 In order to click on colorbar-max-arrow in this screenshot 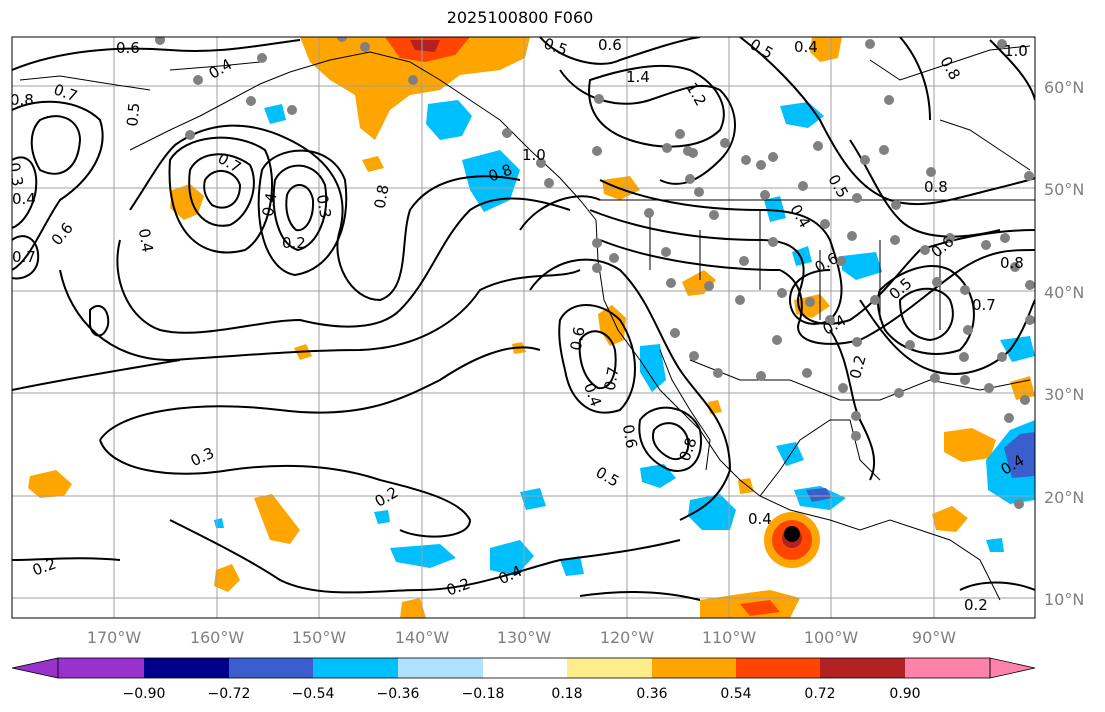, I will do `click(1012, 668)`.